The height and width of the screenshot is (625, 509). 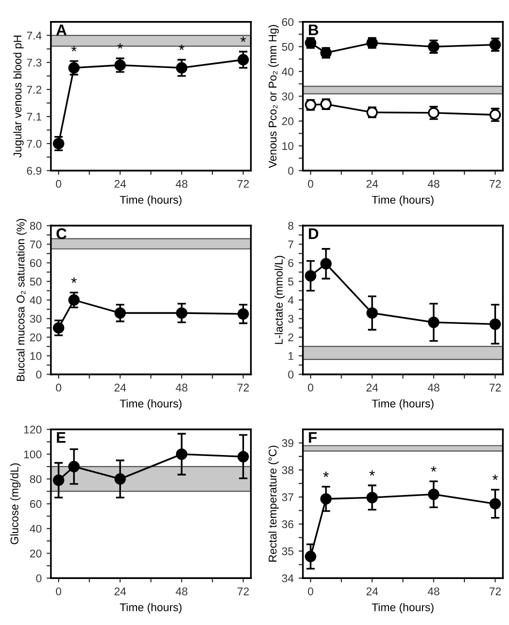 What do you see at coordinates (291, 318) in the screenshot?
I see `y-tick-label: 3` at bounding box center [291, 318].